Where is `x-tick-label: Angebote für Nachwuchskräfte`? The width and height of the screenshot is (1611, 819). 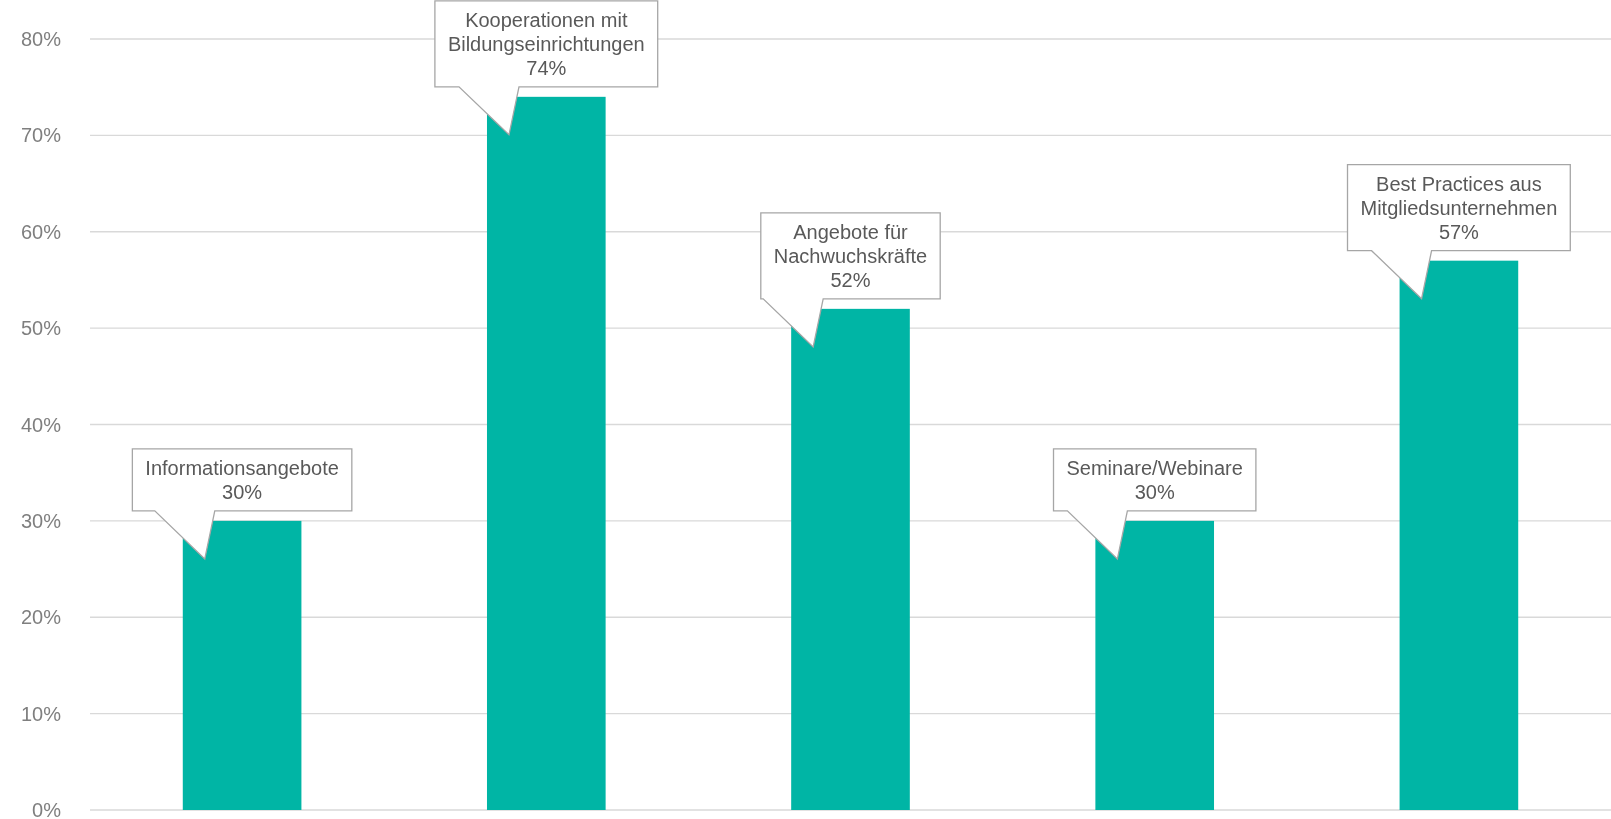
x-tick-label: Angebote für Nachwuchskräfte is located at coordinates (850, 244).